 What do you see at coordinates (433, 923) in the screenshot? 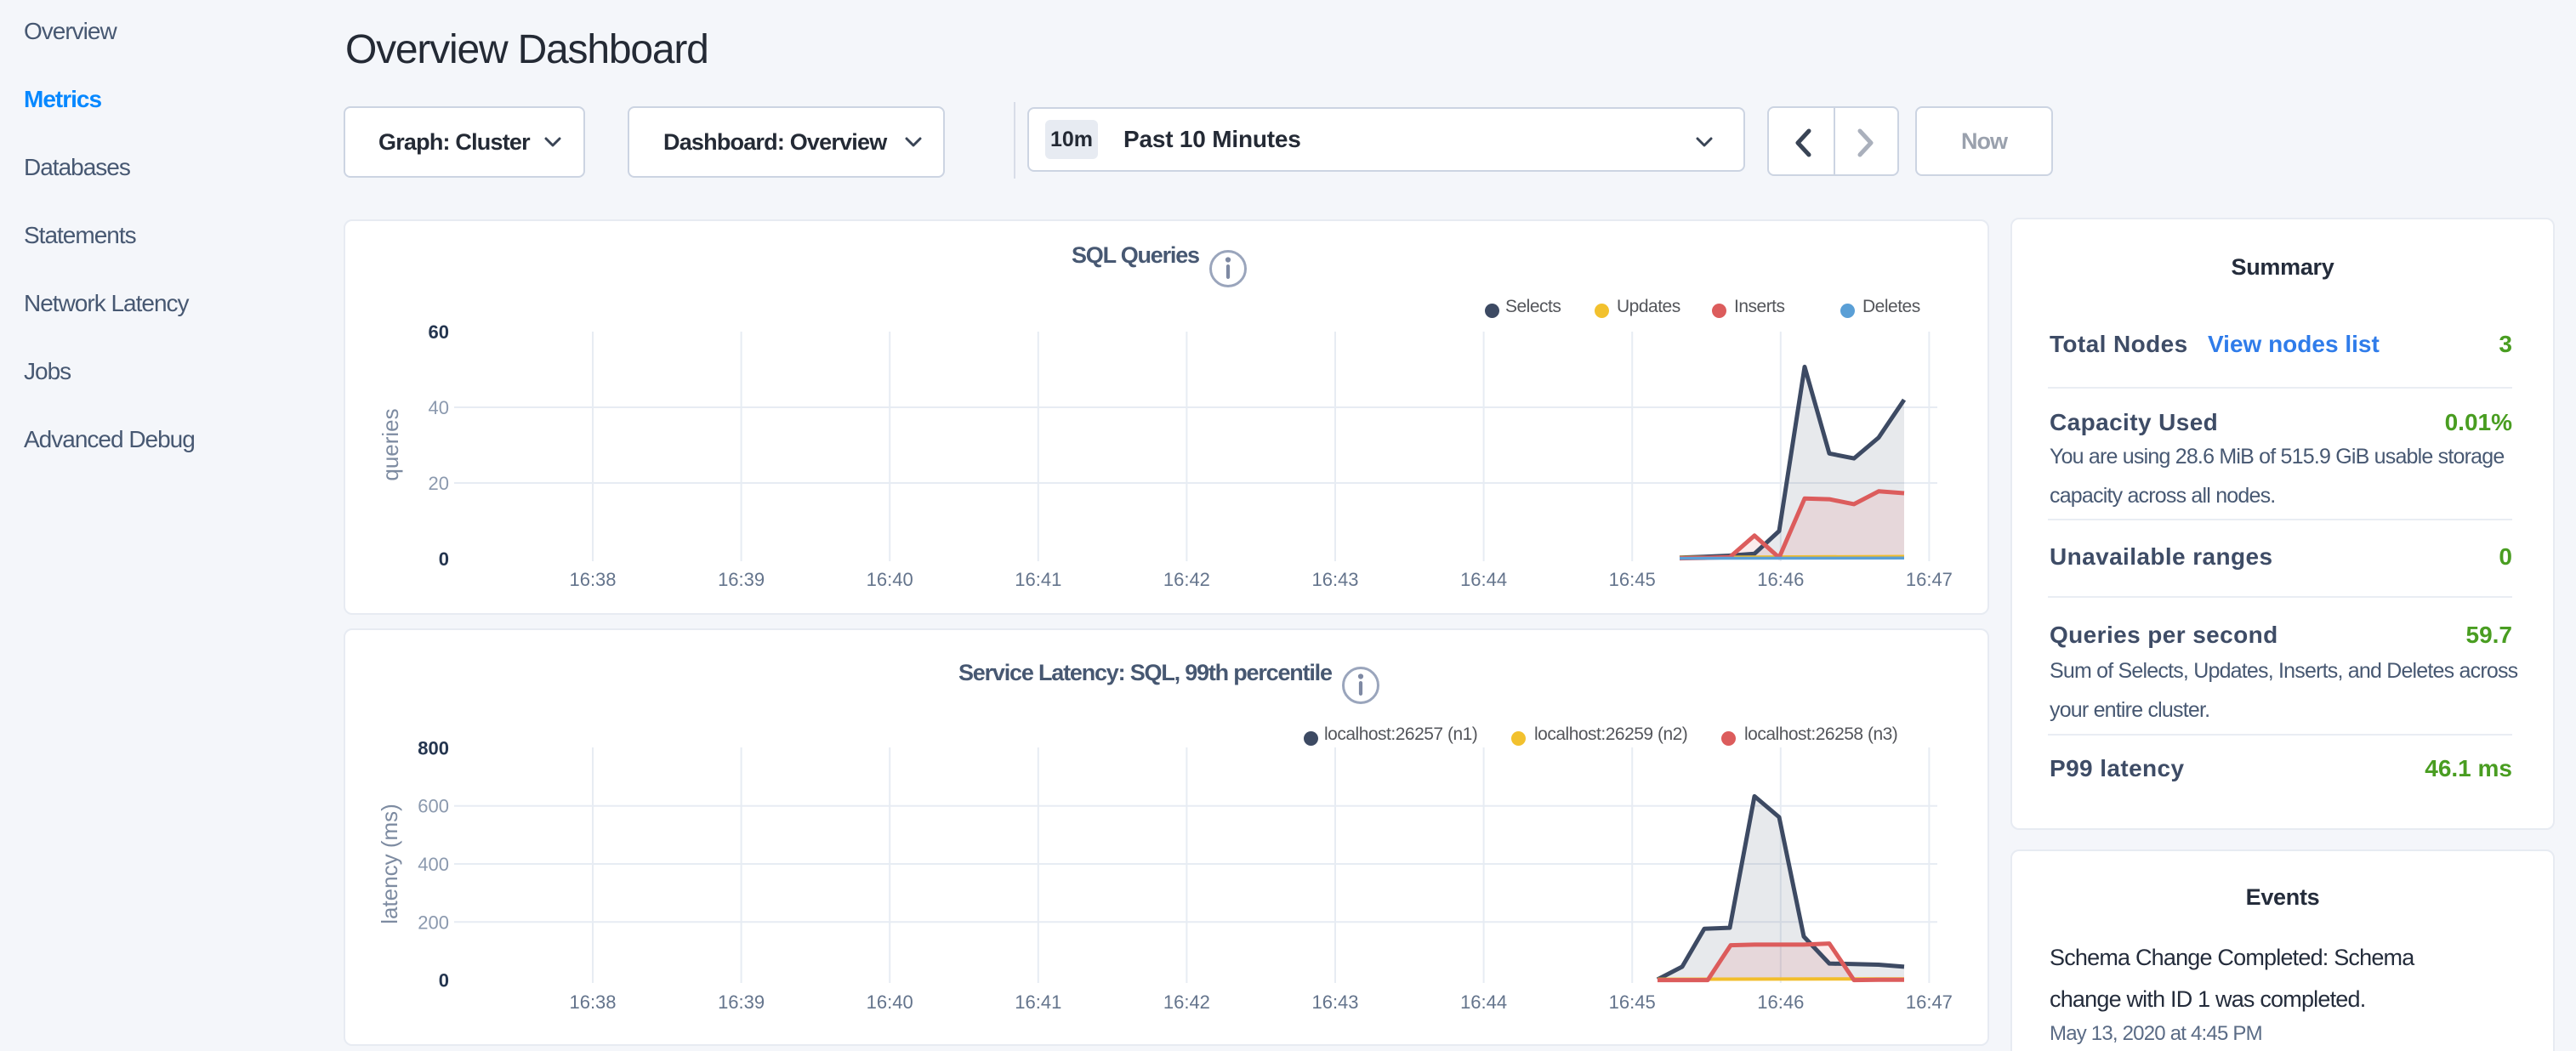
I see `svg-text: 200` at bounding box center [433, 923].